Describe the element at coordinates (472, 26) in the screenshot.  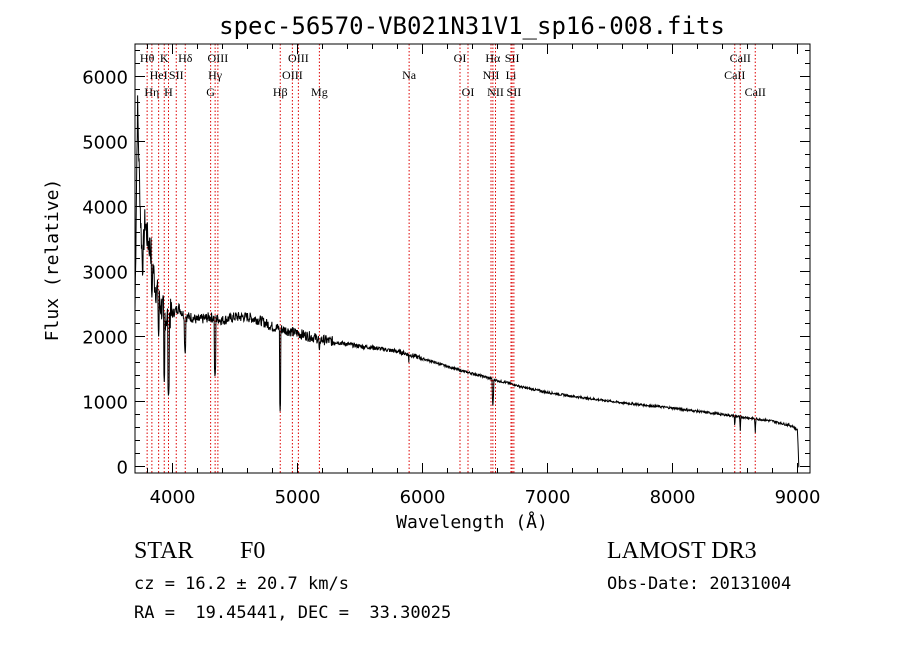
I see `chart-title: spec-56570-VB021N31V1_sp16-008.fits` at that location.